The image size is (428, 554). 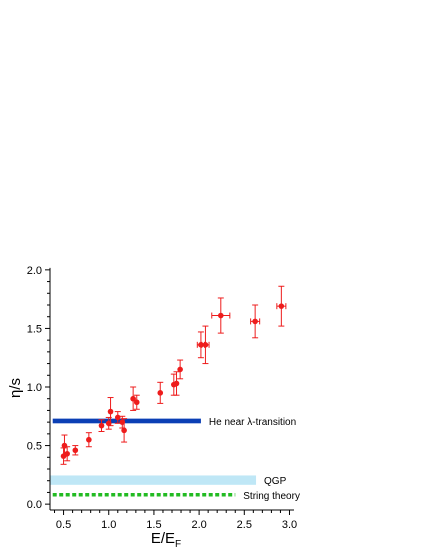 What do you see at coordinates (178, 544) in the screenshot?
I see `x-axis-label-subscript: F` at bounding box center [178, 544].